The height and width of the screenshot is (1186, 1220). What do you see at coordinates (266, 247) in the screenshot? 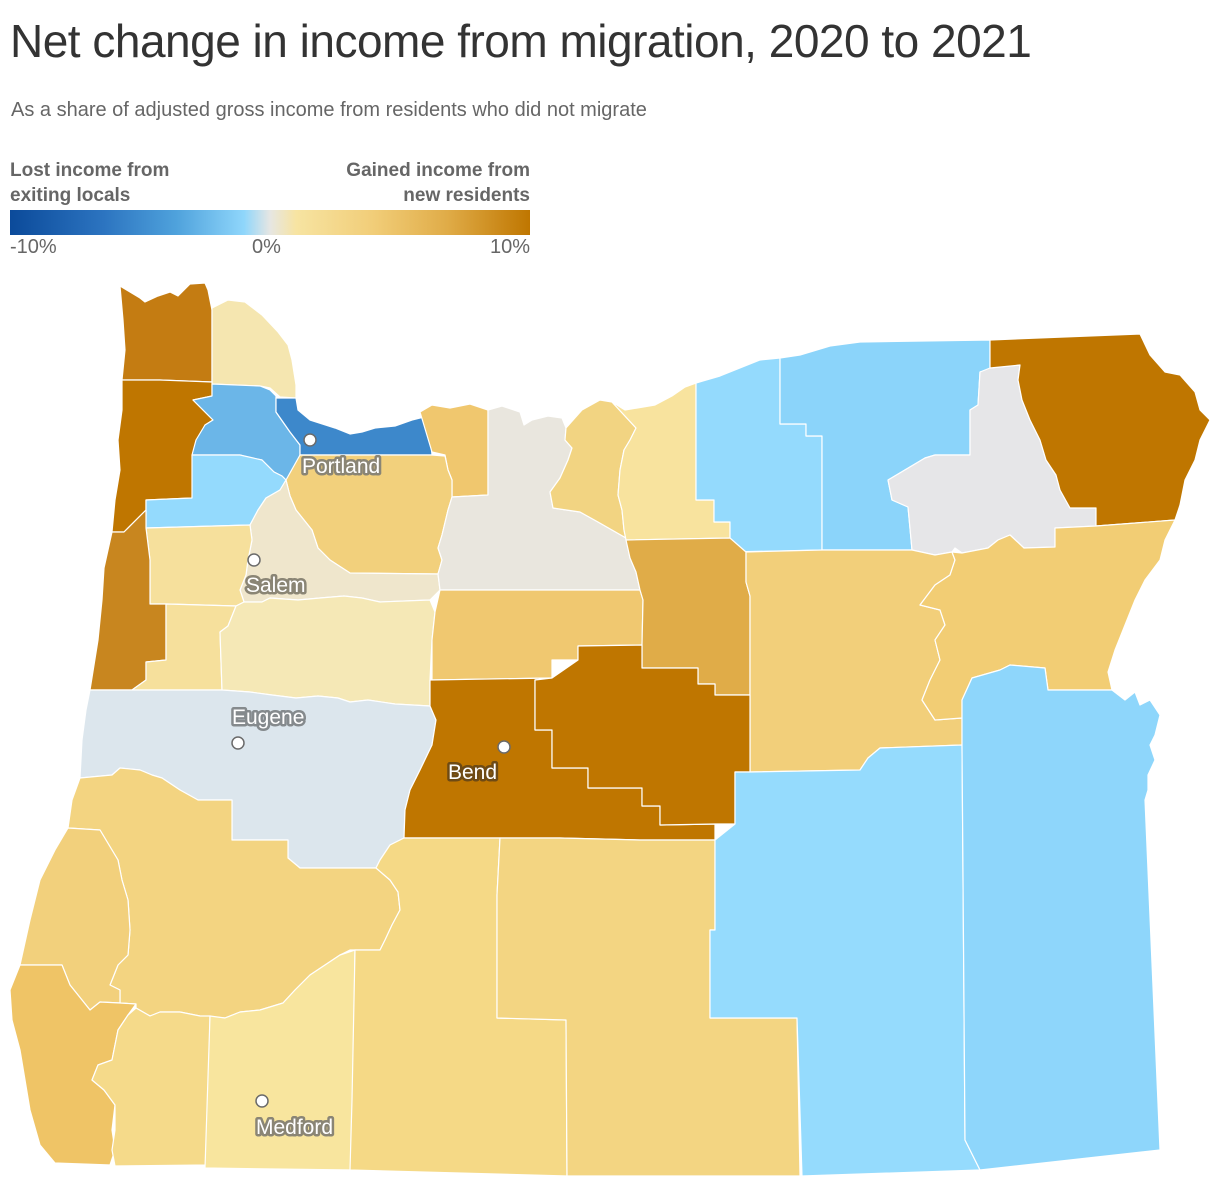
I see `legend-tick-zero: 0%` at bounding box center [266, 247].